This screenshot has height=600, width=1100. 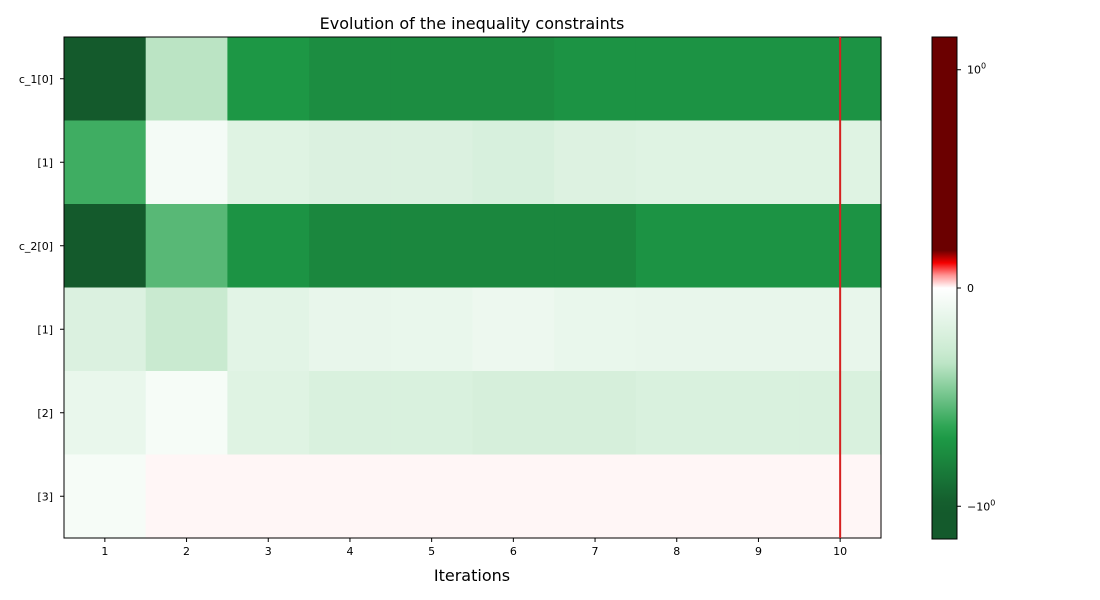 What do you see at coordinates (976, 69) in the screenshot?
I see `colorbar-tick-label: 100` at bounding box center [976, 69].